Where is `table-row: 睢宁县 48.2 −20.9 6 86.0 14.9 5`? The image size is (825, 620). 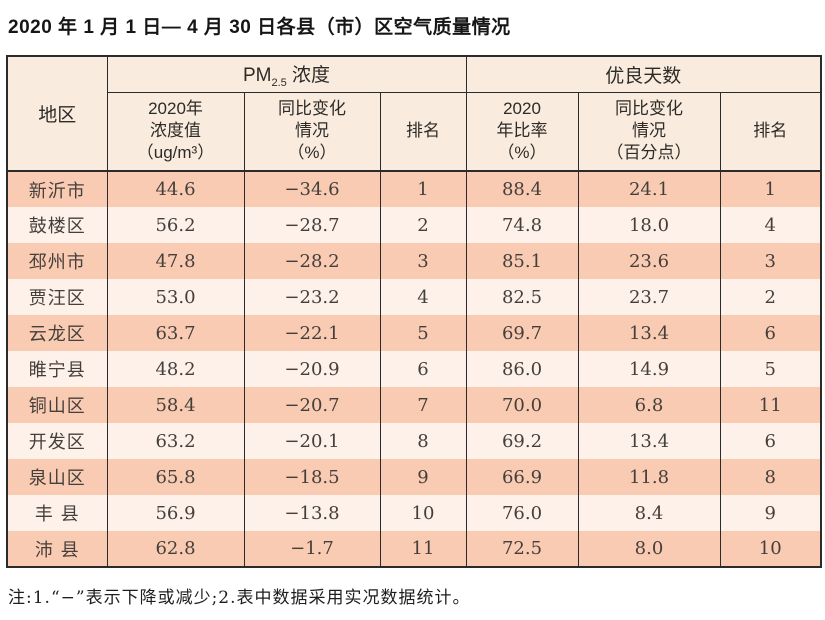
table-row: 睢宁县 48.2 −20.9 6 86.0 14.9 5 is located at coordinates (414, 369).